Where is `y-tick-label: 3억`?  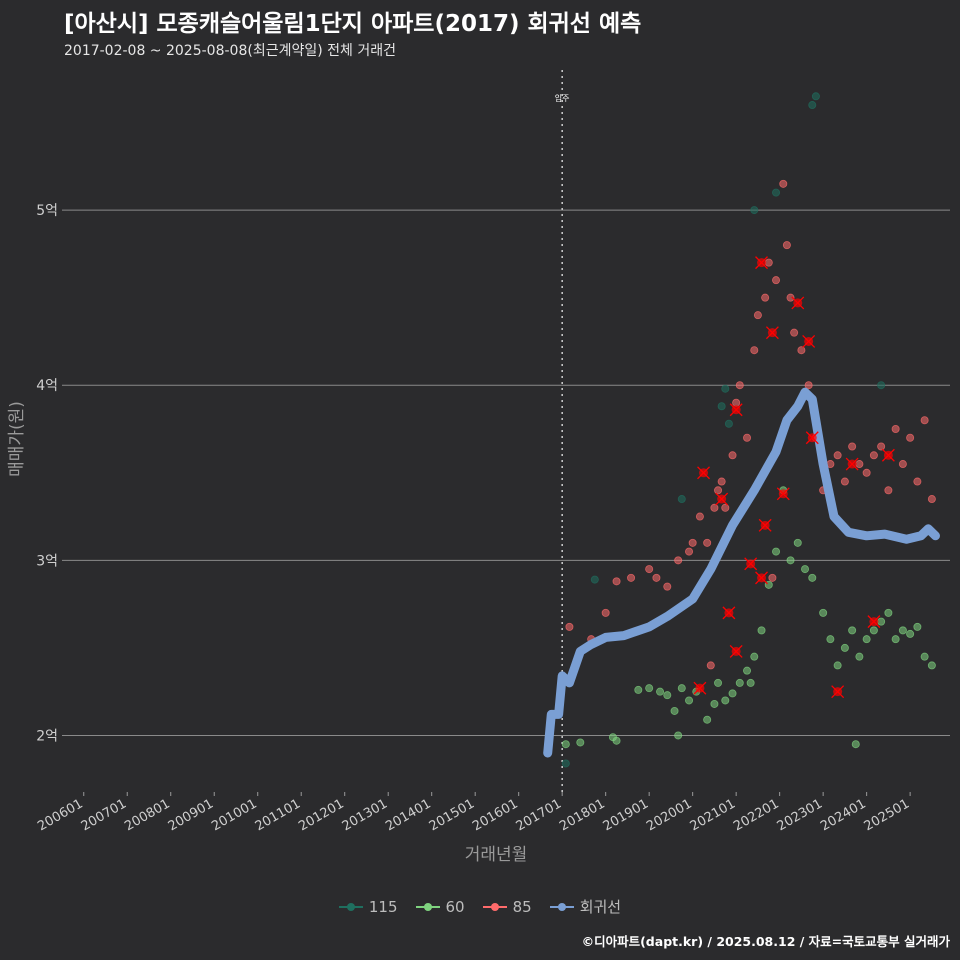
y-tick-label: 3억 is located at coordinates (47, 561).